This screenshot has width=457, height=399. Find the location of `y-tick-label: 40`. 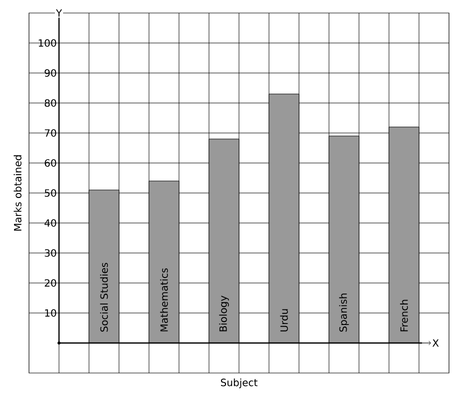

y-tick-label: 40 is located at coordinates (50, 223).